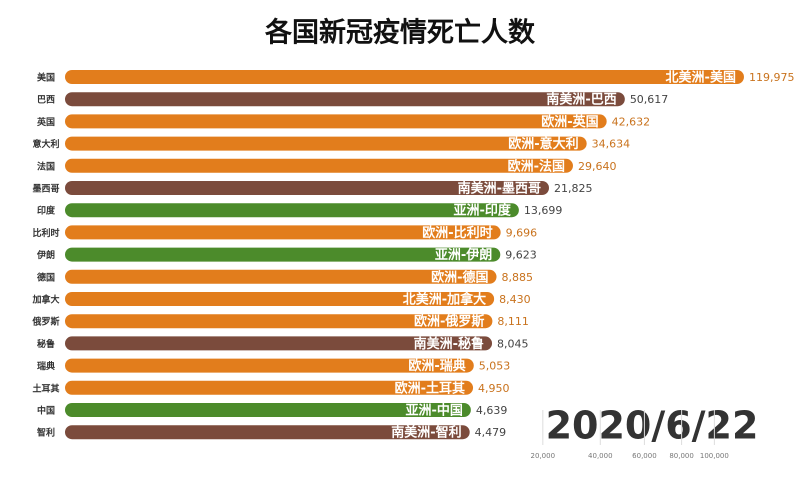 The height and width of the screenshot is (500, 800). Describe the element at coordinates (681, 456) in the screenshot. I see `x-tick-label: 80,000` at that location.